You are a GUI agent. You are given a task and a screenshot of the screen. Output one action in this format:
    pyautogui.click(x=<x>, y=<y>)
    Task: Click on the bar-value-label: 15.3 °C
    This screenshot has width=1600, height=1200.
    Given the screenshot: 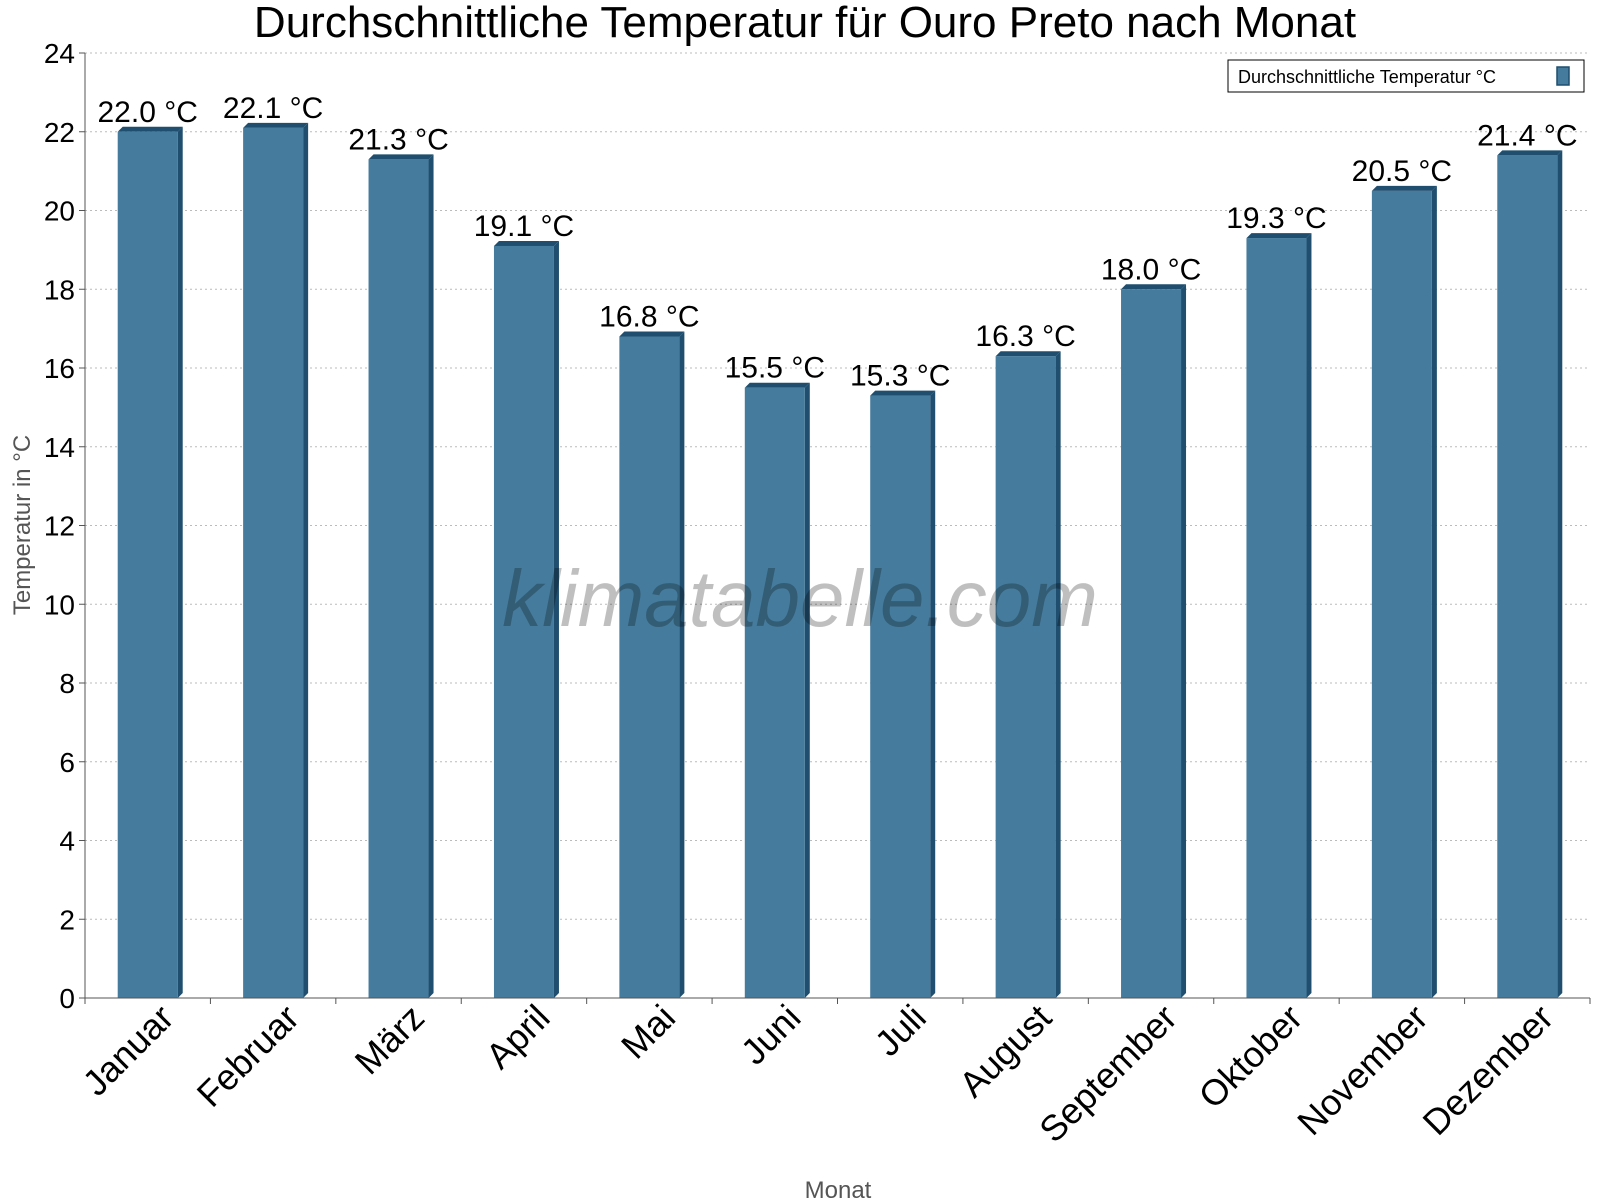 What is the action you would take?
    pyautogui.click(x=900, y=376)
    